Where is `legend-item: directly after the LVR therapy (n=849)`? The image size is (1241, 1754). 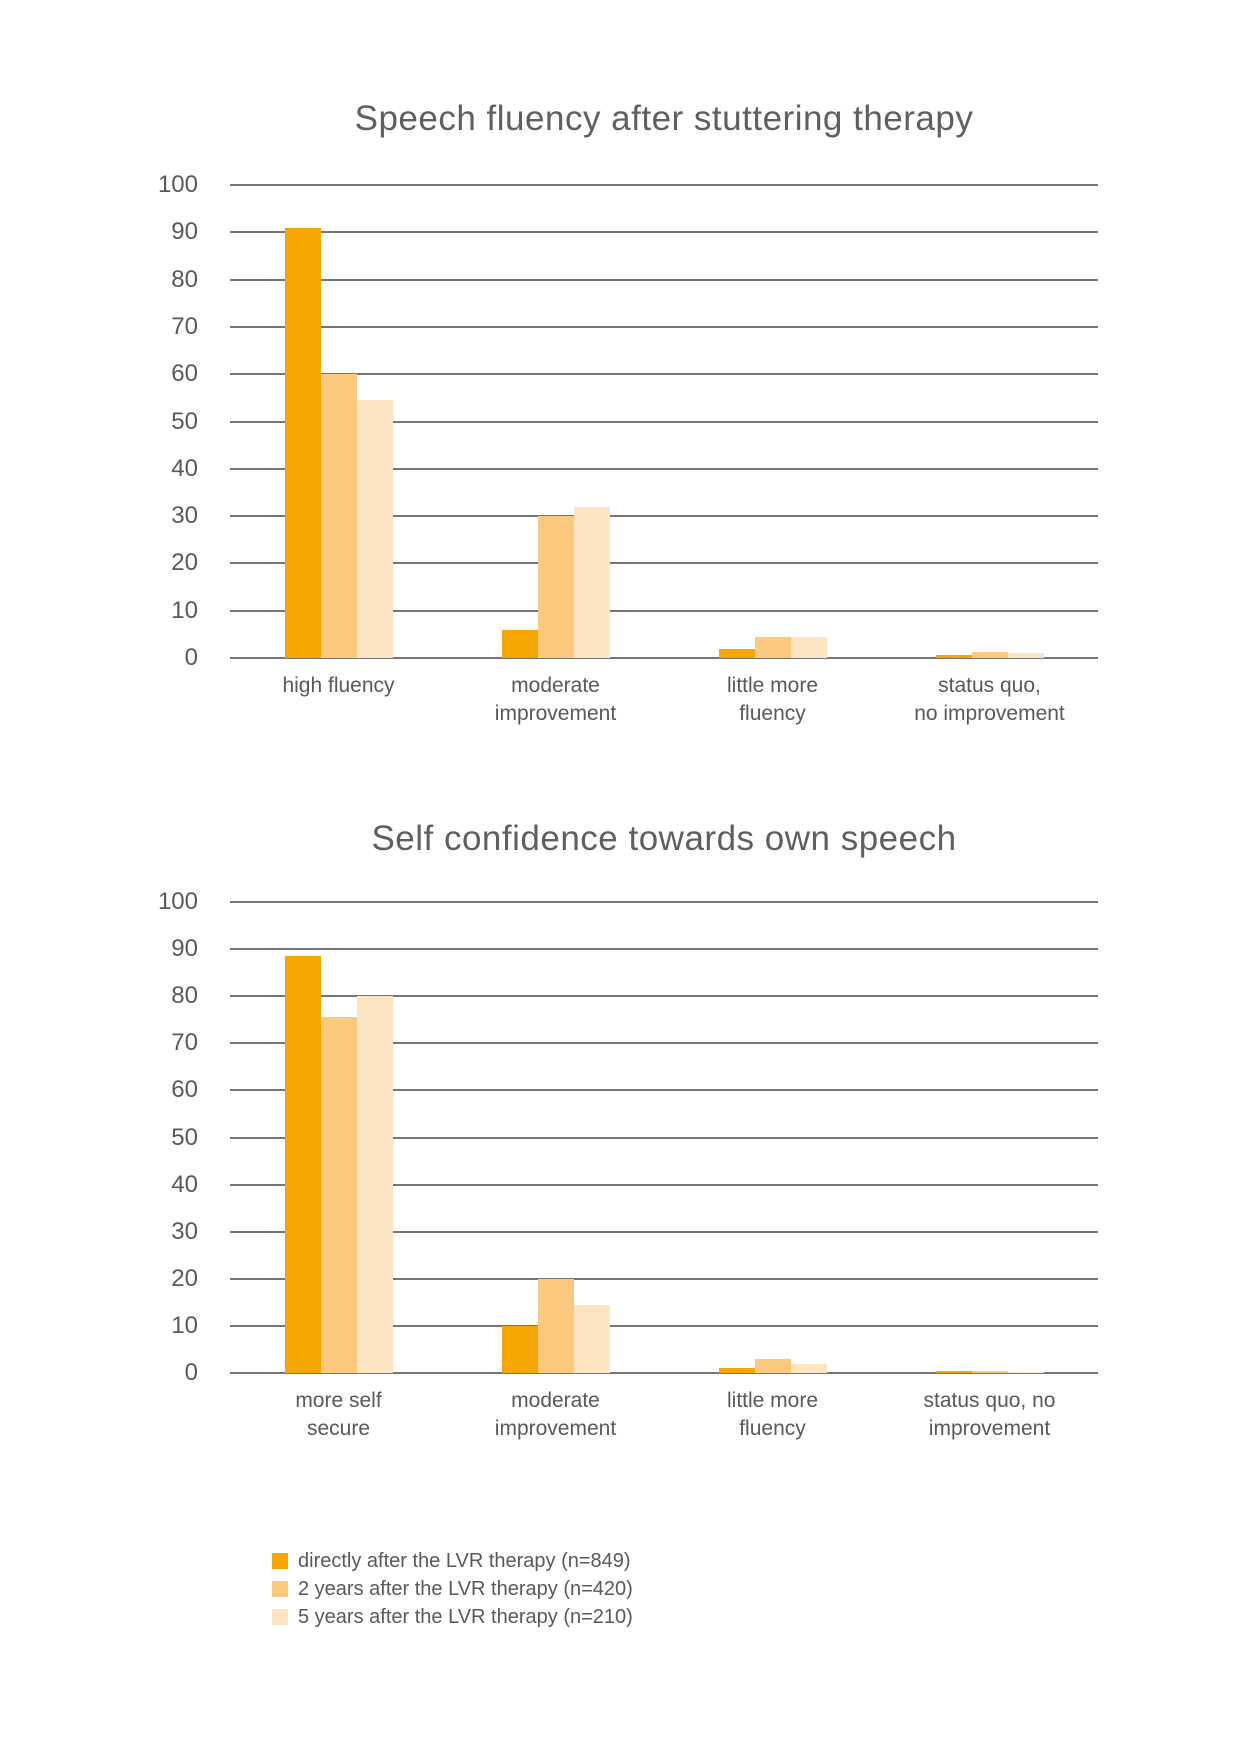
legend-item: directly after the LVR therapy (n=849) is located at coordinates (452, 1561).